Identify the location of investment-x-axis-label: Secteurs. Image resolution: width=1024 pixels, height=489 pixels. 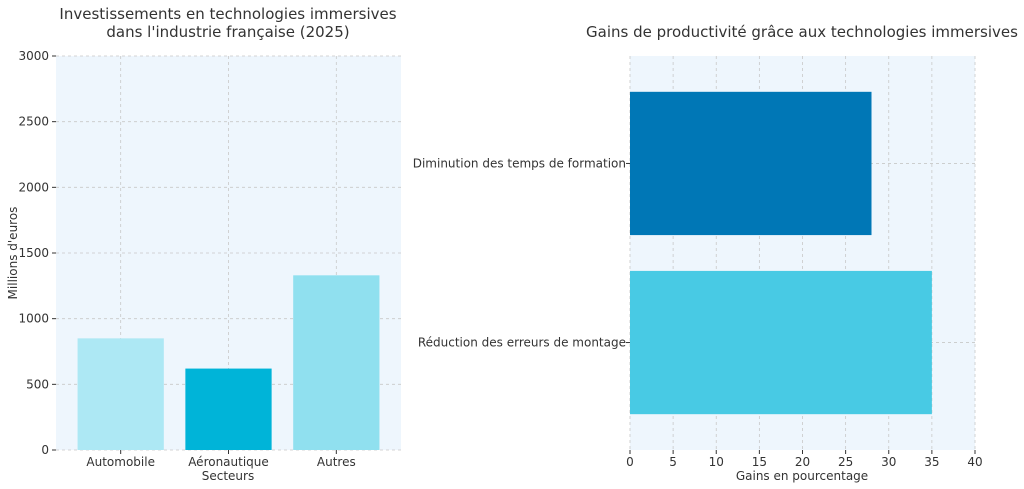
(228, 476).